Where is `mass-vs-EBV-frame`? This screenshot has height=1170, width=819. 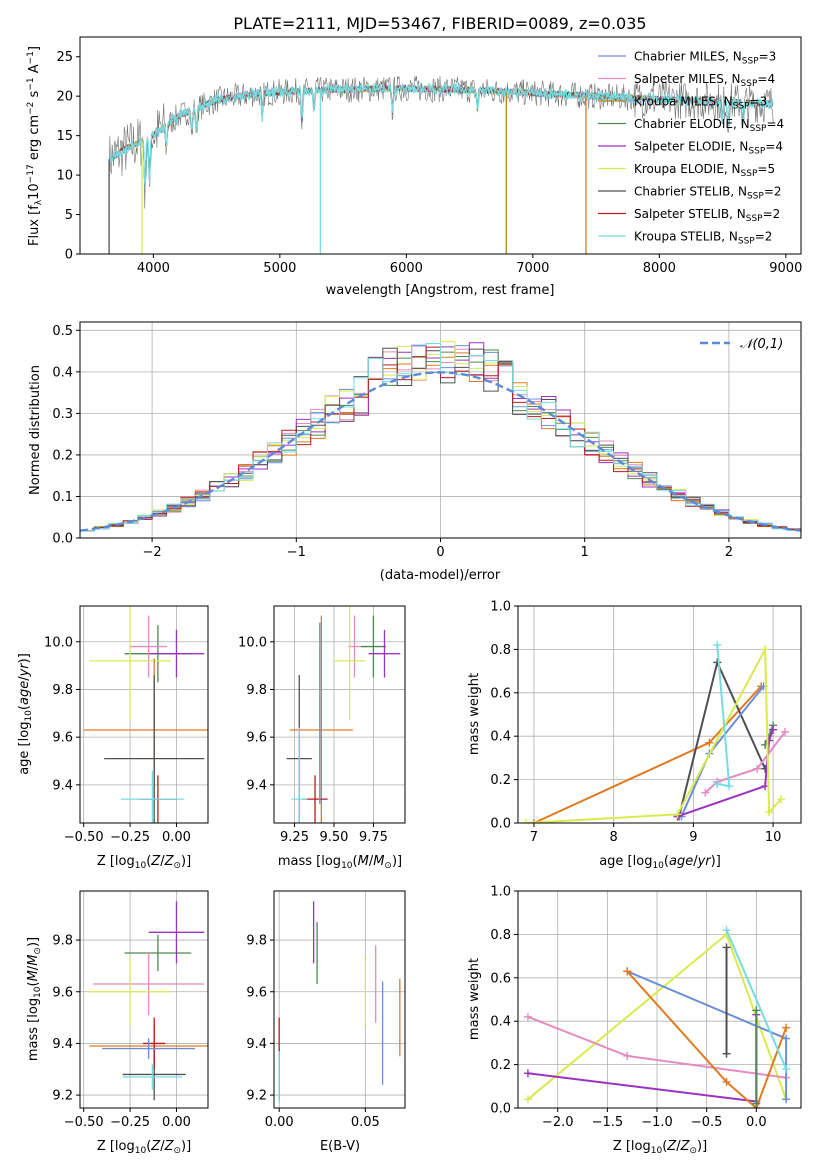
mass-vs-EBV-frame is located at coordinates (339, 999).